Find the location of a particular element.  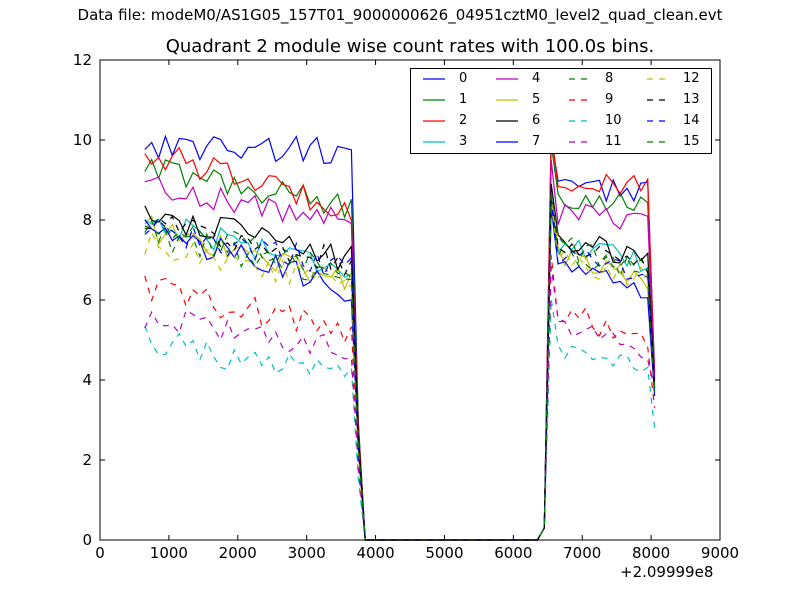

x-tick-label: 6000 is located at coordinates (513, 553).